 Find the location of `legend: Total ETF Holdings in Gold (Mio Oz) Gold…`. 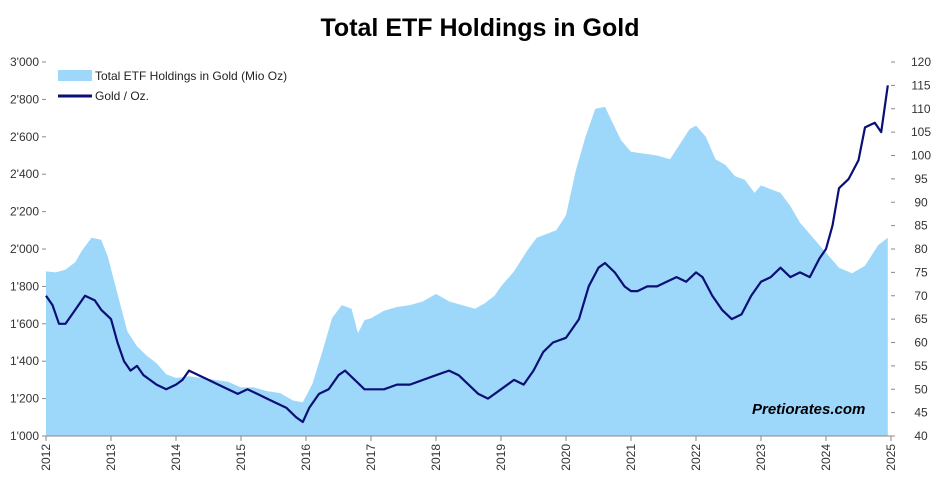

legend: Total ETF Holdings in Gold (Mio Oz) Gold… is located at coordinates (172, 86).